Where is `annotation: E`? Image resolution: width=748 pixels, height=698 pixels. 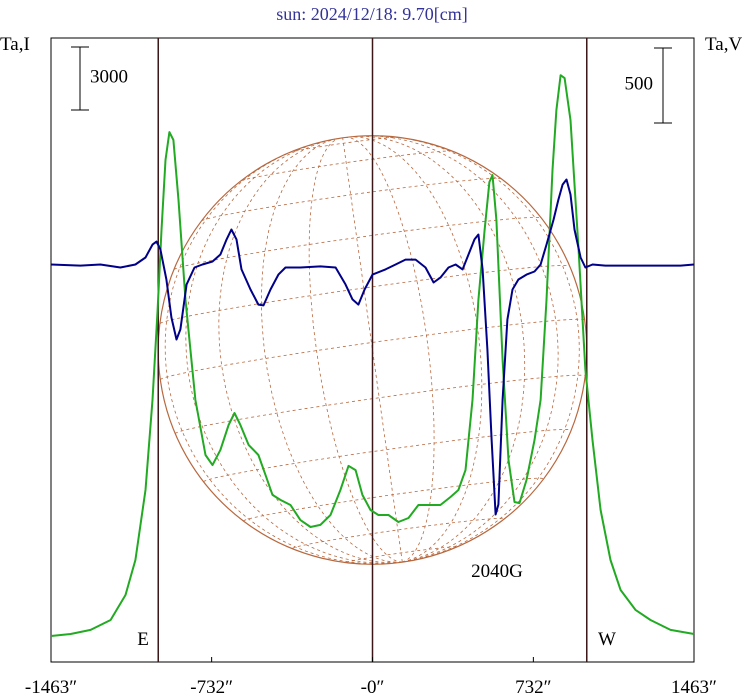 annotation: E is located at coordinates (143, 639).